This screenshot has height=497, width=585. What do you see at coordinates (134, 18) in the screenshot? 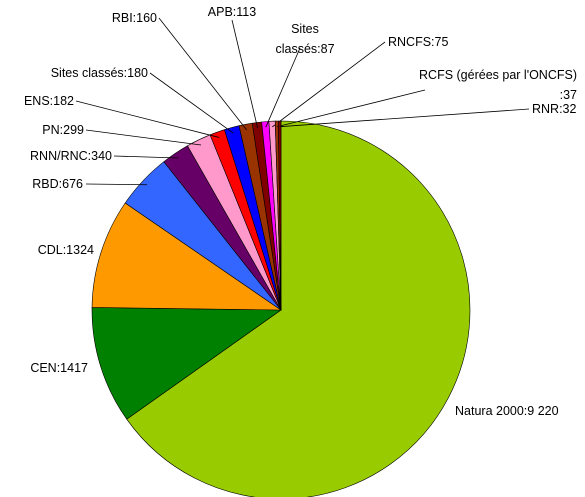
I see `slice-label: RBI:160` at bounding box center [134, 18].